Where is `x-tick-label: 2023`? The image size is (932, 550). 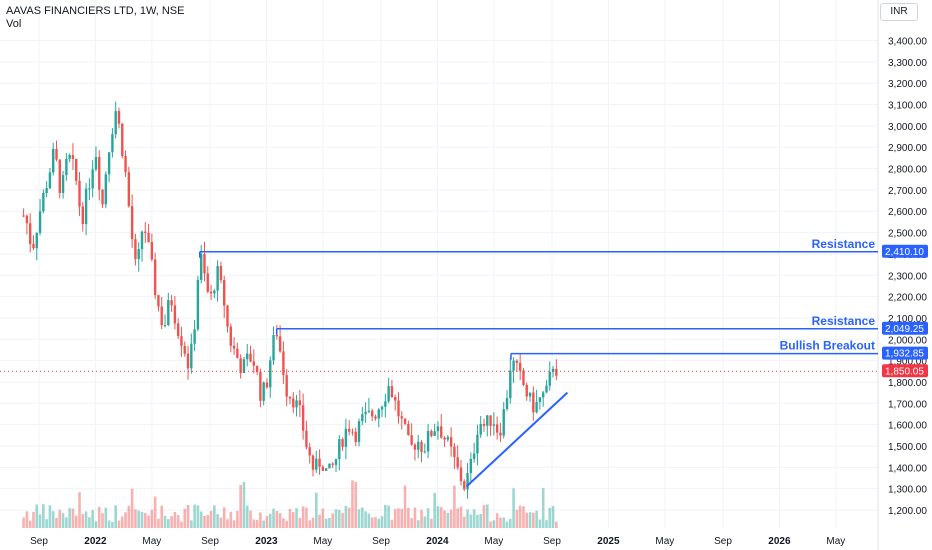 x-tick-label: 2023 is located at coordinates (266, 541).